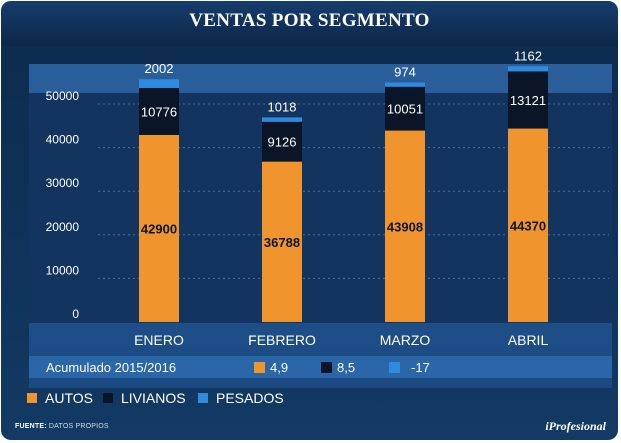 The image size is (621, 443). I want to click on source-note: FUENTE: DATOS PROPIOS, so click(62, 426).